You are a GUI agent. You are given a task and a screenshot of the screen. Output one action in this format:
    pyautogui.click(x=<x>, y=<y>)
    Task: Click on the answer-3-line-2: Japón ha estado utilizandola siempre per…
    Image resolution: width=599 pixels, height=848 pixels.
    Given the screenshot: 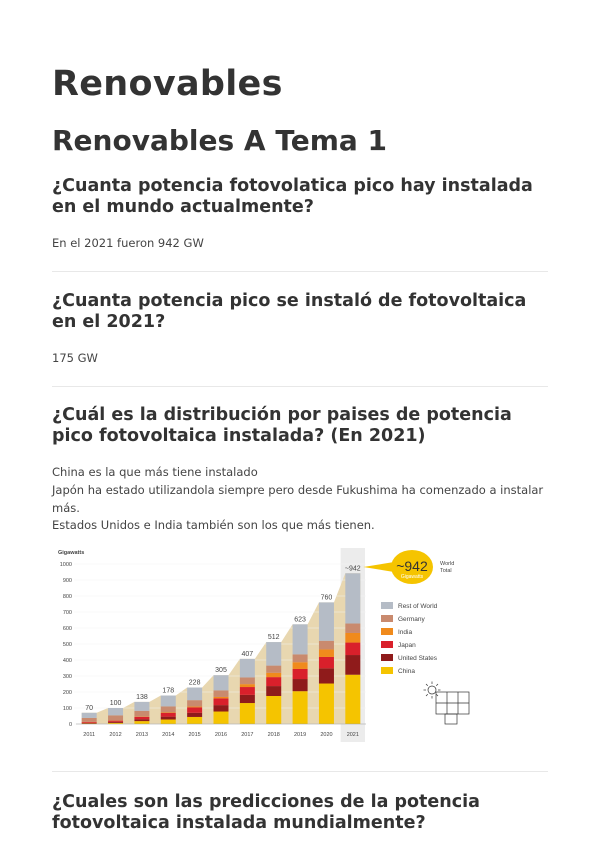 What is the action you would take?
    pyautogui.click(x=298, y=499)
    